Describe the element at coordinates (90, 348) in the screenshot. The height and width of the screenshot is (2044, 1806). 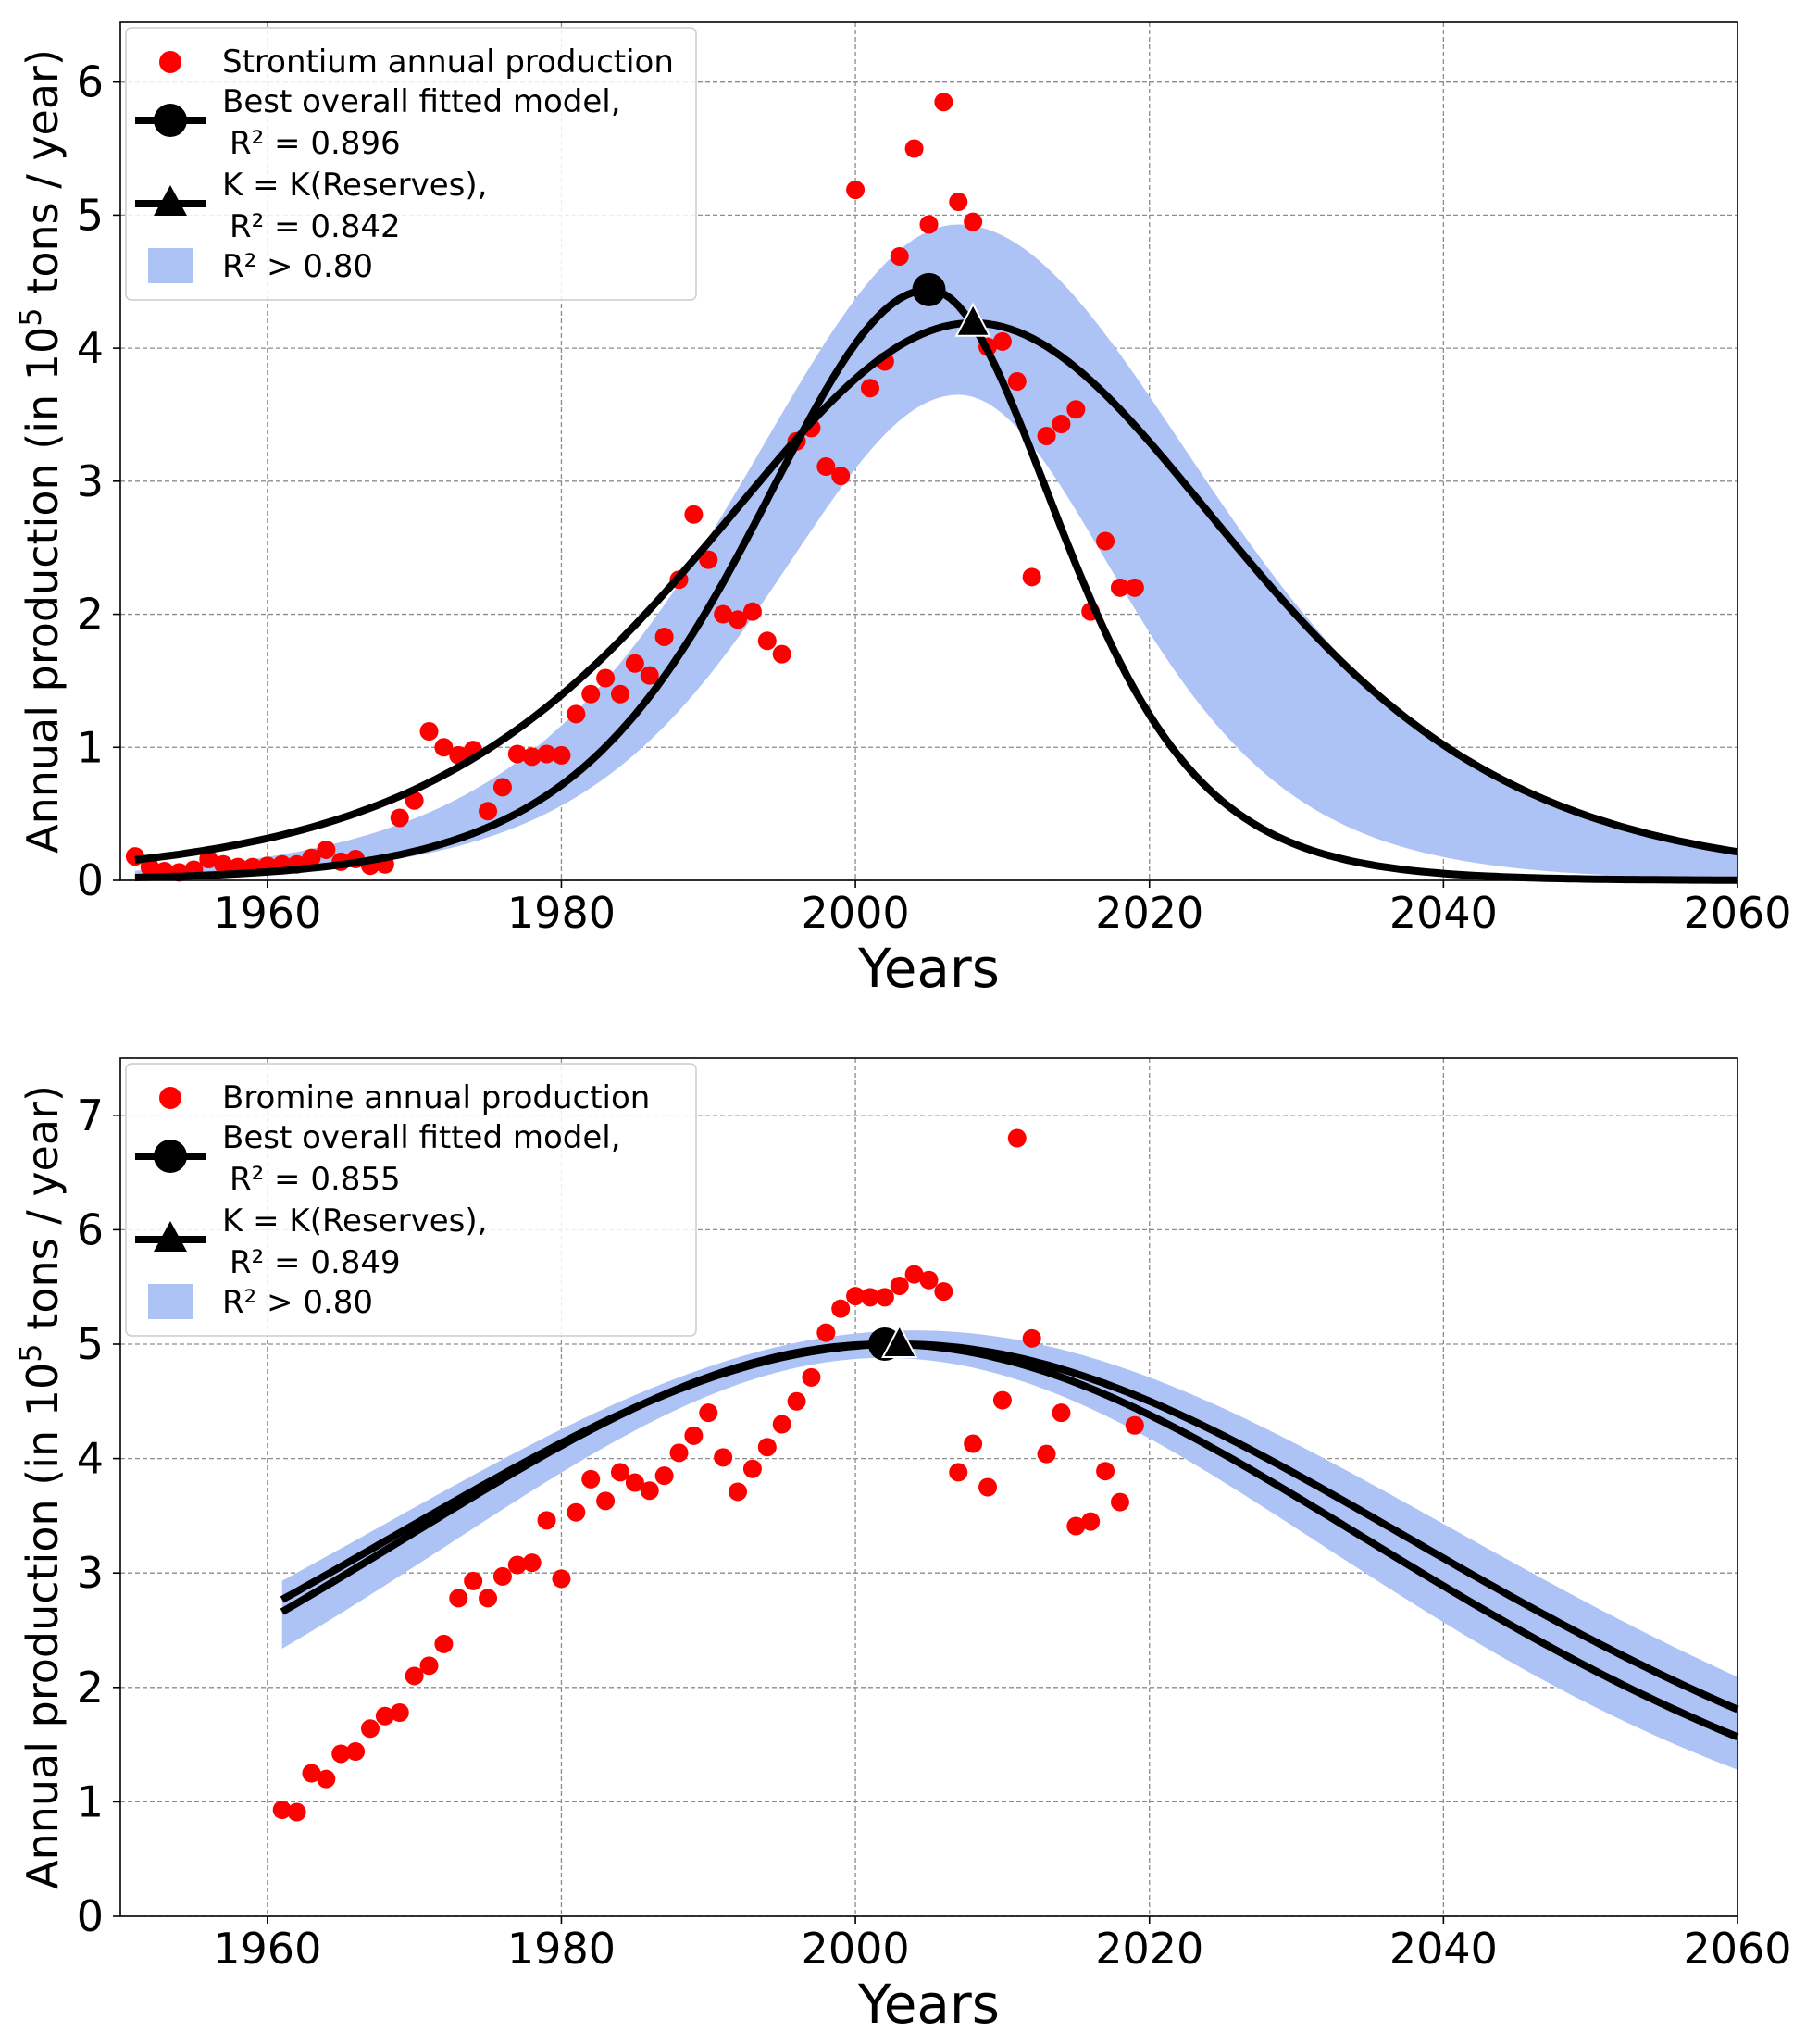
I see `y-tick-label: 4` at that location.